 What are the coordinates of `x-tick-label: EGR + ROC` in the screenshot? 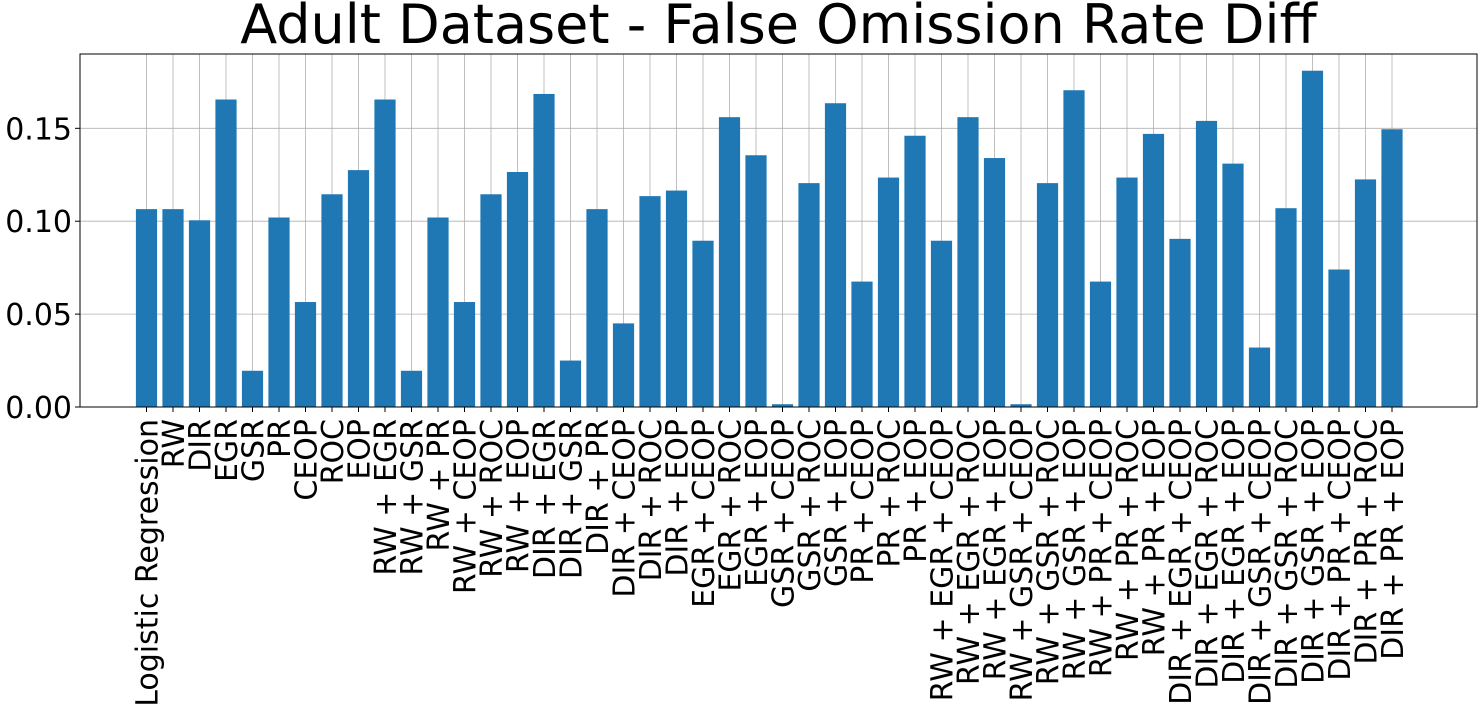 It's located at (731, 505).